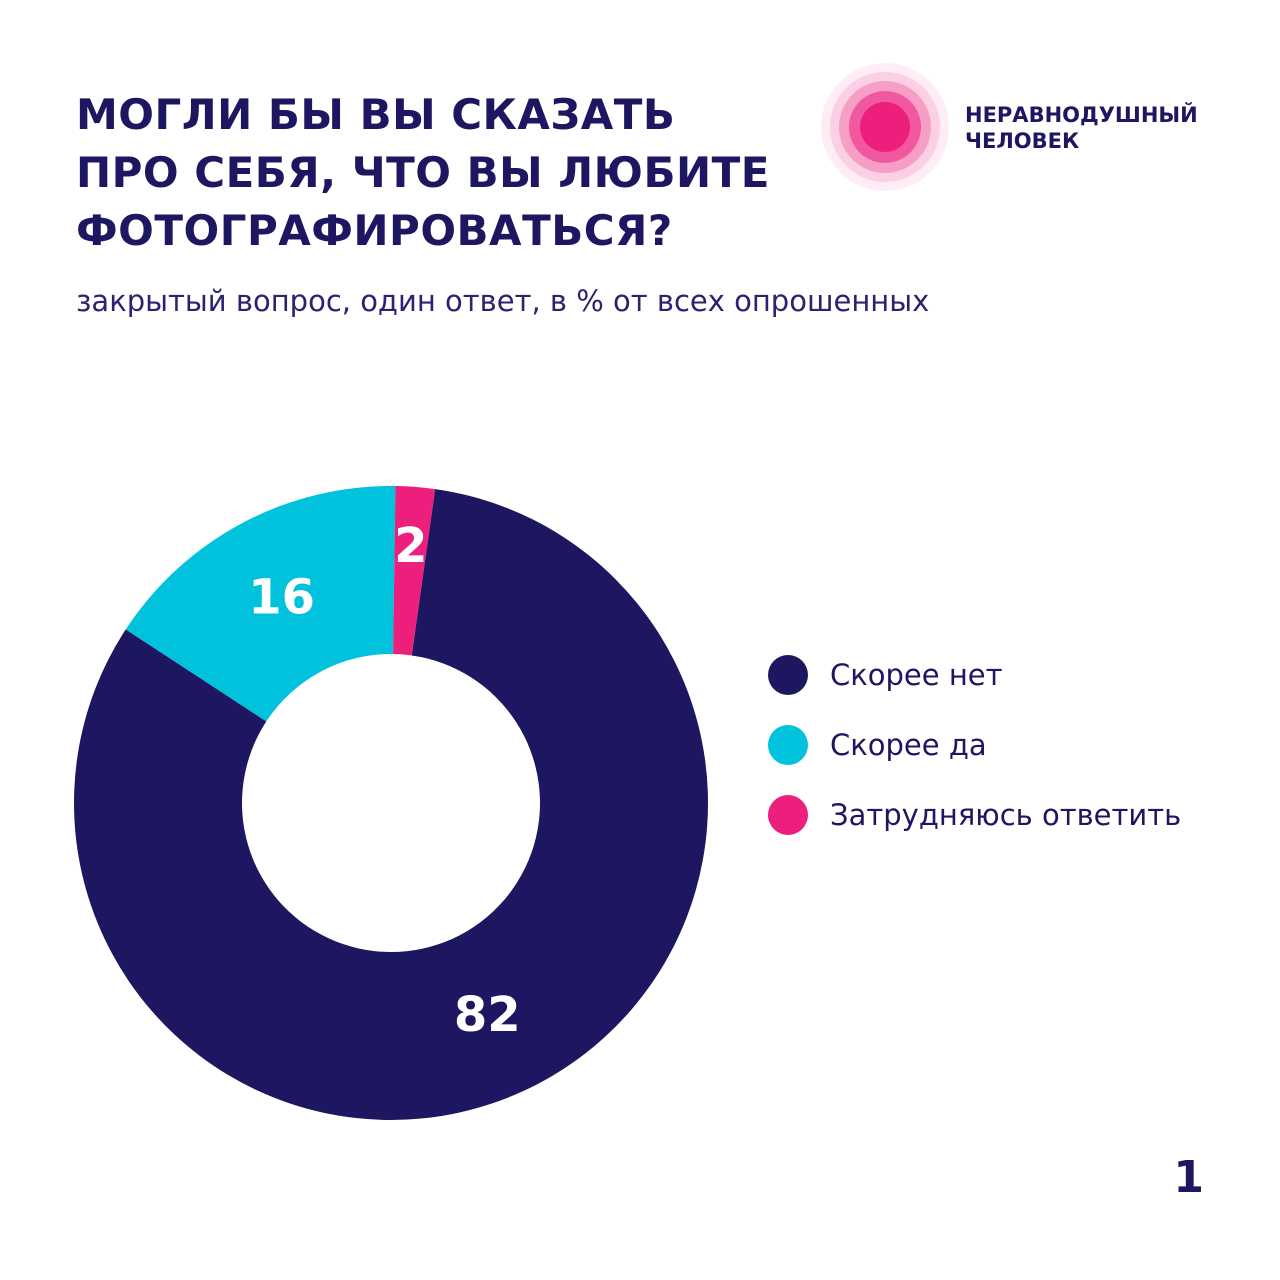  I want to click on logo-core, so click(885, 127).